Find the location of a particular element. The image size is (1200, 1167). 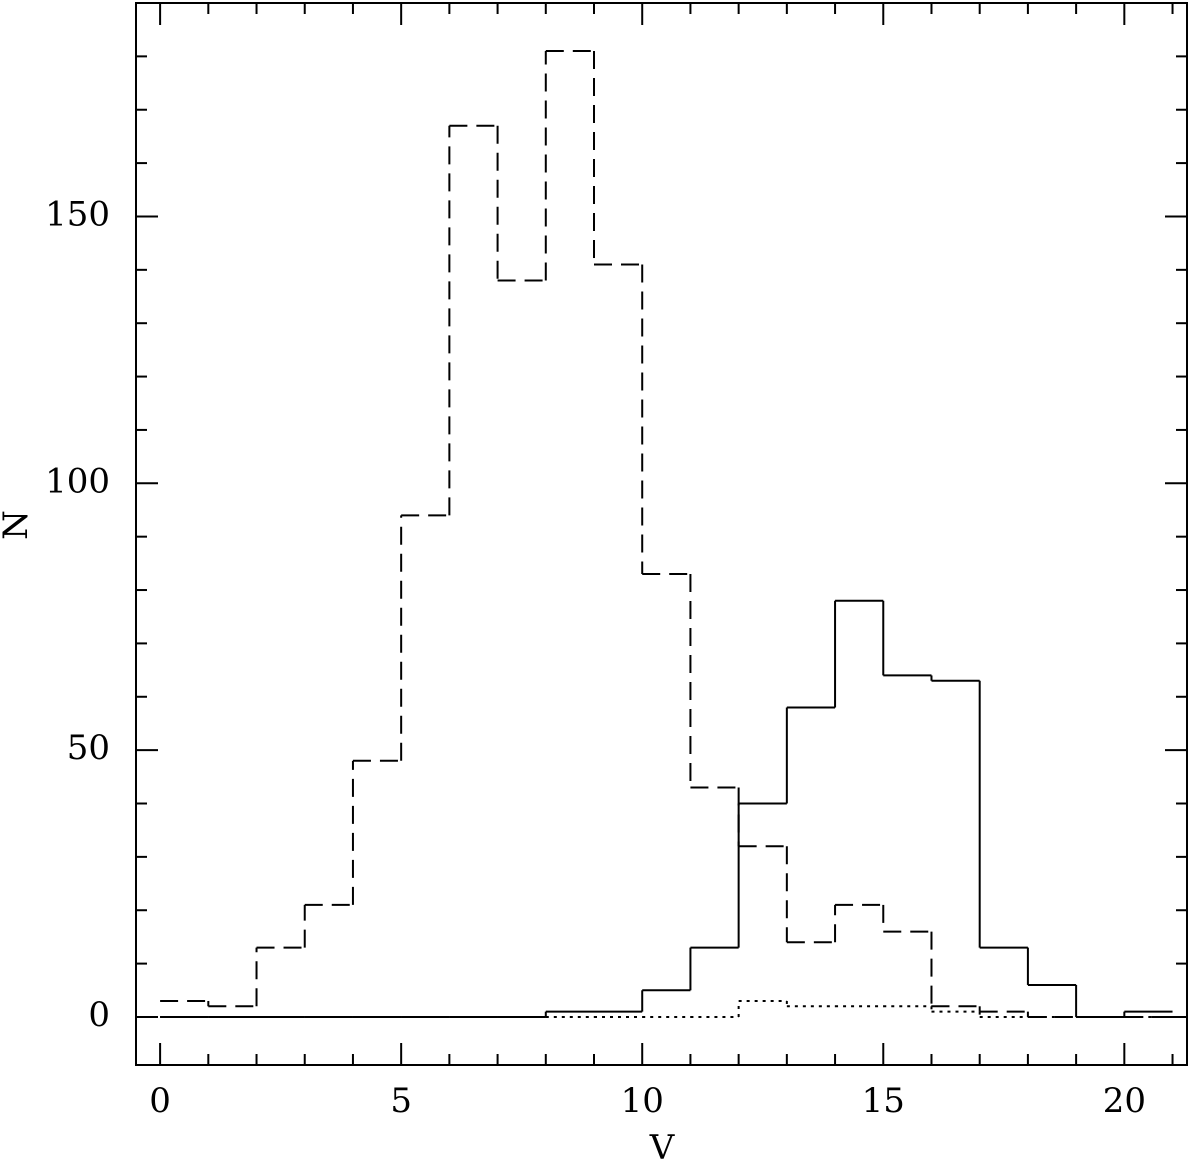

x-tick-label: 15 is located at coordinates (883, 1101).